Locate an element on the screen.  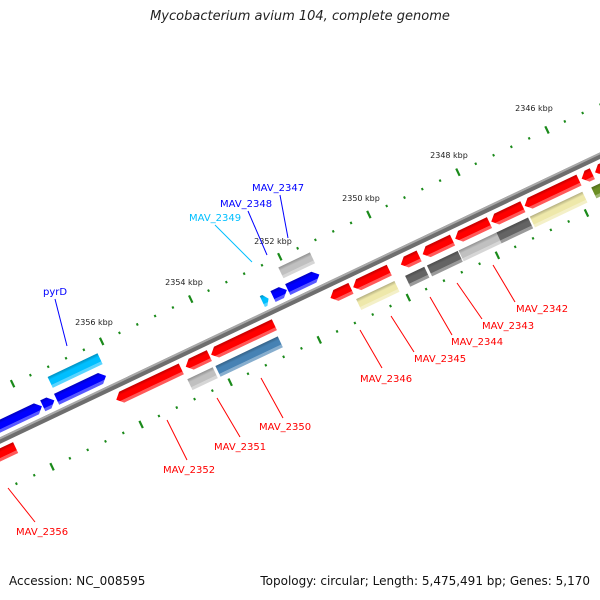
gene-label: MAV_2345 is located at coordinates (440, 359).